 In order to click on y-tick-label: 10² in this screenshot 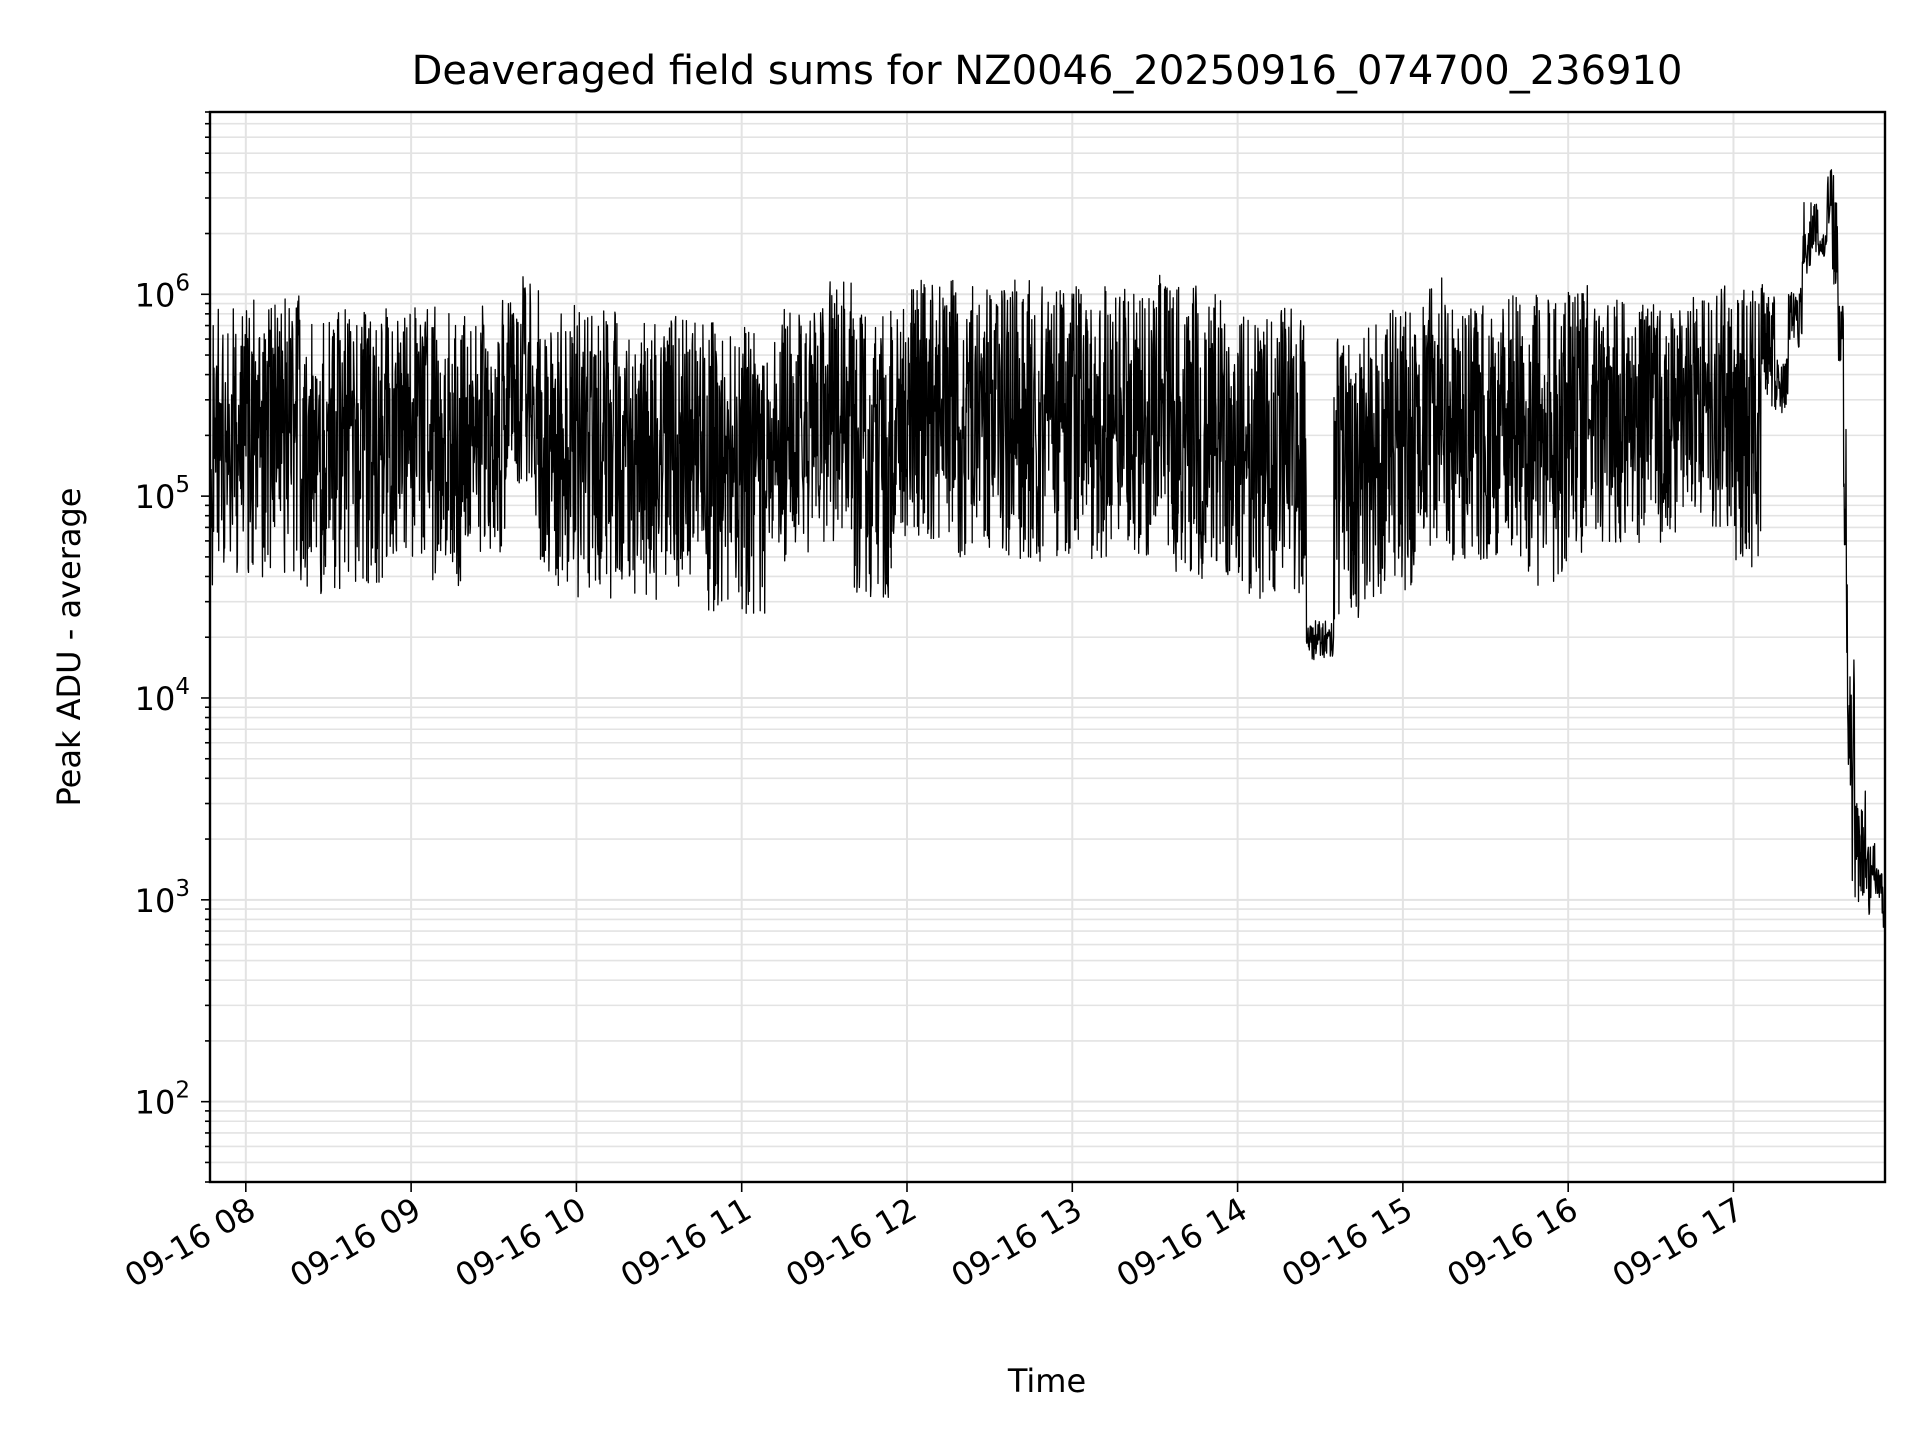, I will do `click(162, 1100)`.